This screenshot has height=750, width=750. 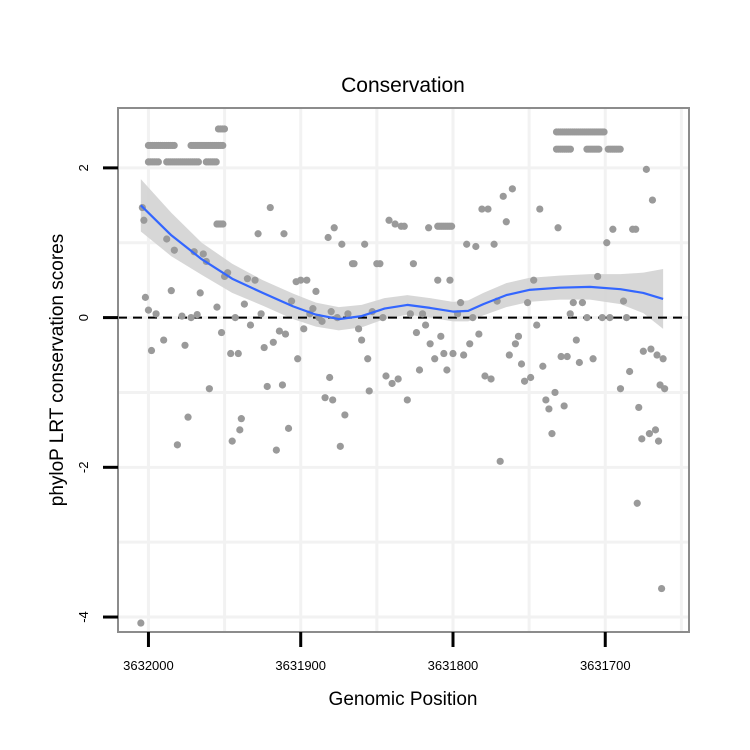 What do you see at coordinates (83, 468) in the screenshot?
I see `y-tick-label: -2` at bounding box center [83, 468].